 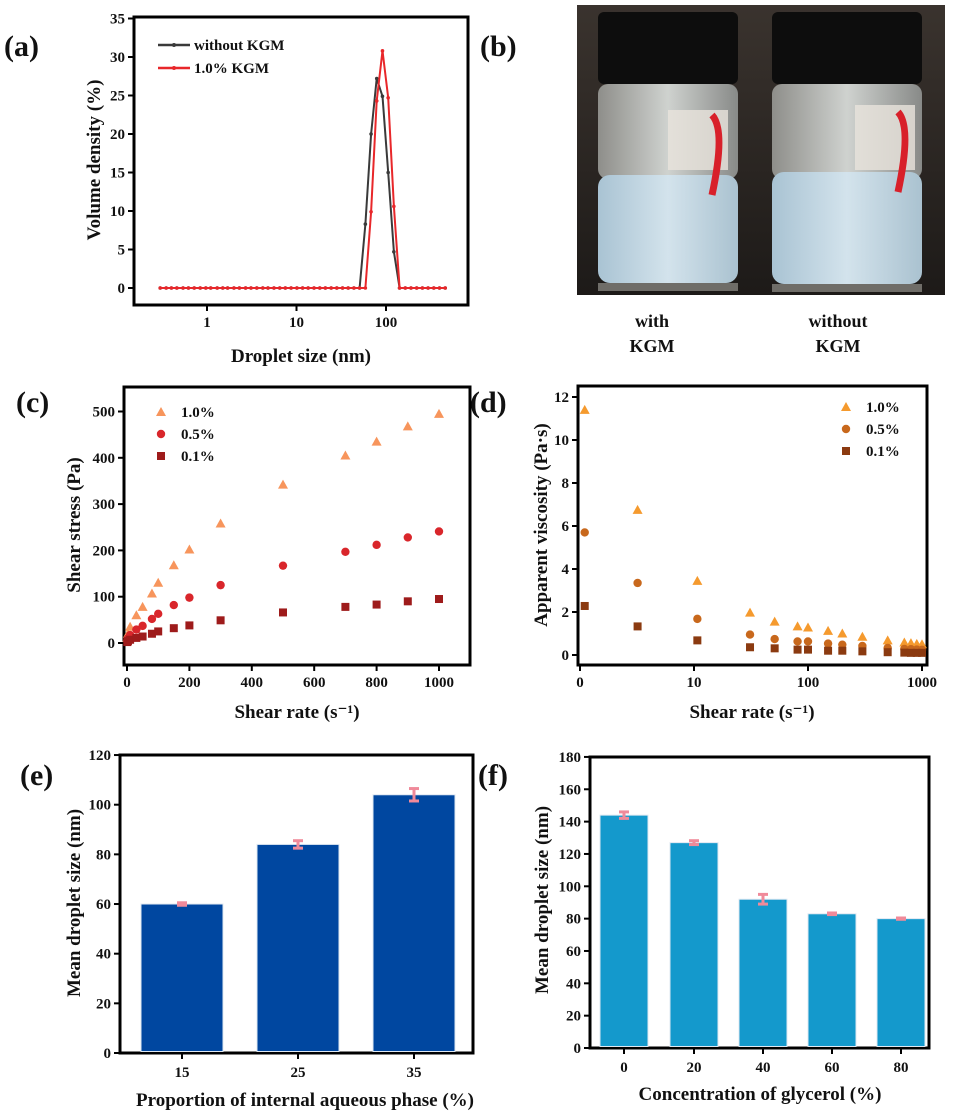 I want to click on y-tick-label: 300, so click(x=104, y=505).